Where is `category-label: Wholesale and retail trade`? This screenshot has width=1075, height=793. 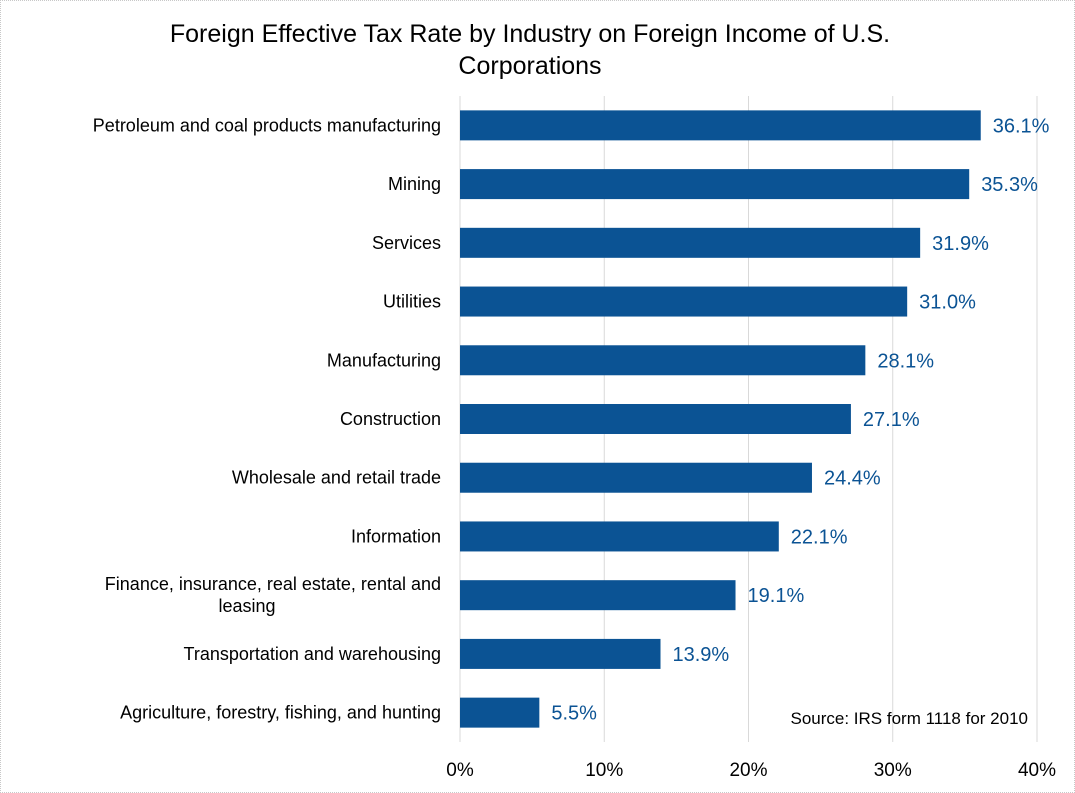
category-label: Wholesale and retail trade is located at coordinates (336, 478).